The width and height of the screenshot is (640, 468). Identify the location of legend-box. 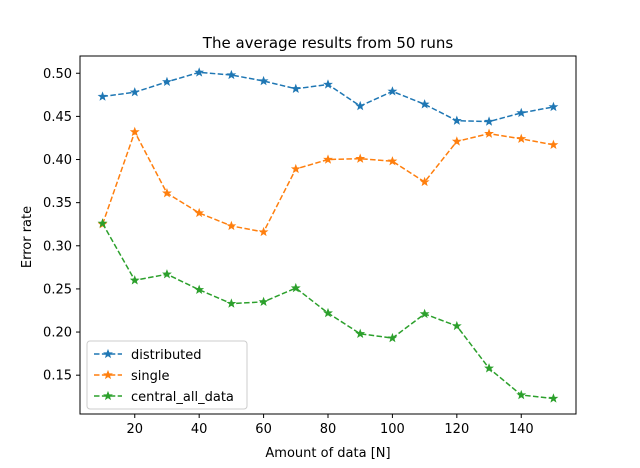
(167, 375).